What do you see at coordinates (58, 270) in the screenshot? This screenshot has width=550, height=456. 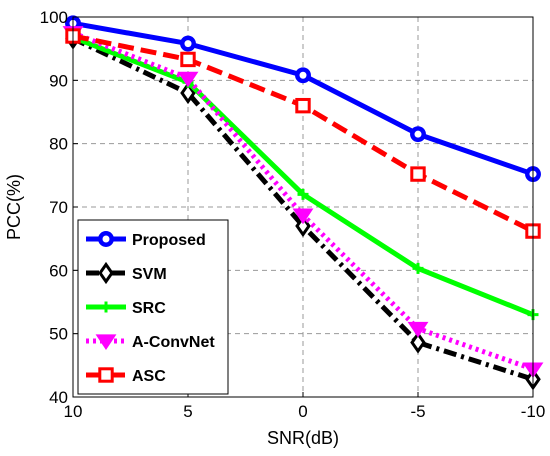 I see `y-tick-label: 60` at bounding box center [58, 270].